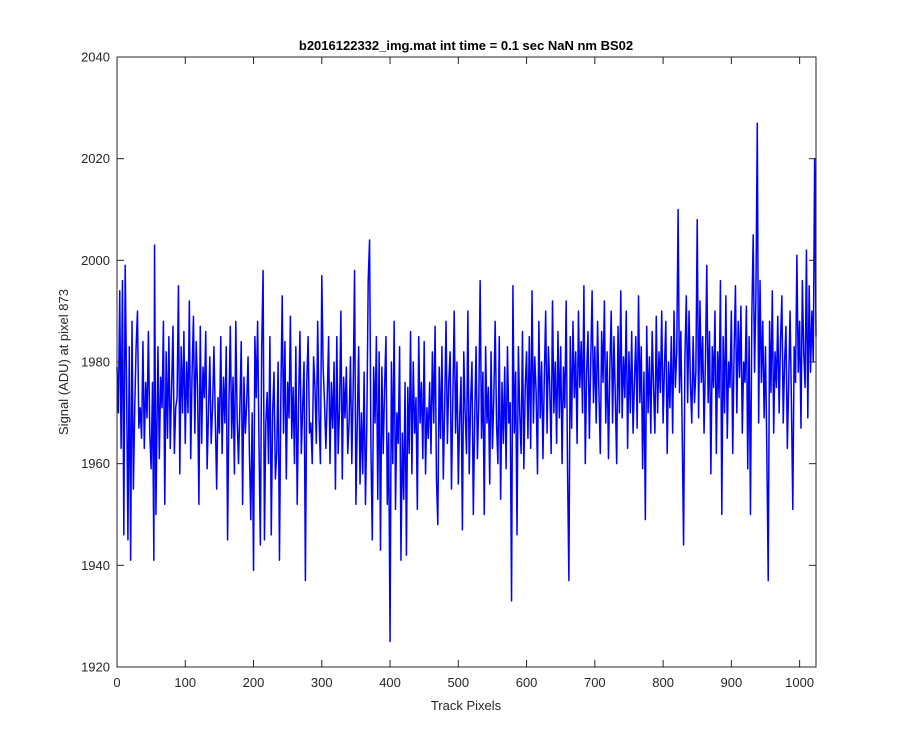 Image resolution: width=900 pixels, height=750 pixels. What do you see at coordinates (799, 682) in the screenshot?
I see `x-tick-label: 1000` at bounding box center [799, 682].